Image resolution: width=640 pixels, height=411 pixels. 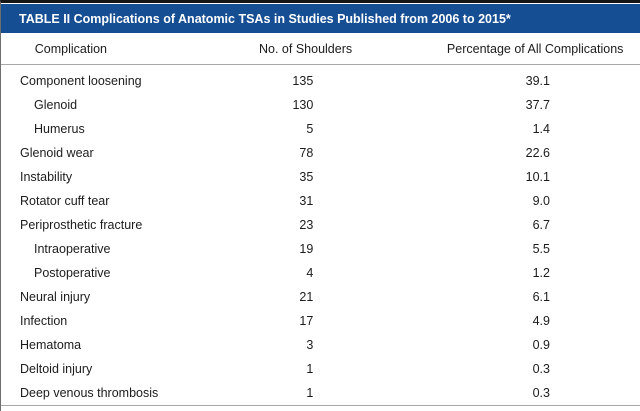 What do you see at coordinates (320, 225) in the screenshot?
I see `table-row: Periprosthetic fracture 23 6.7` at bounding box center [320, 225].